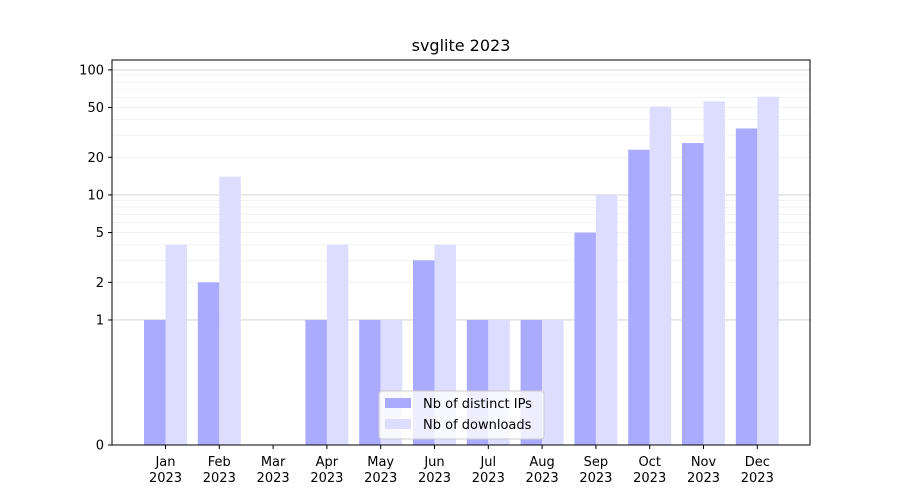 This screenshot has height=500, width=900. What do you see at coordinates (487, 462) in the screenshot?
I see `x-tick-label-month: Jul` at bounding box center [487, 462].